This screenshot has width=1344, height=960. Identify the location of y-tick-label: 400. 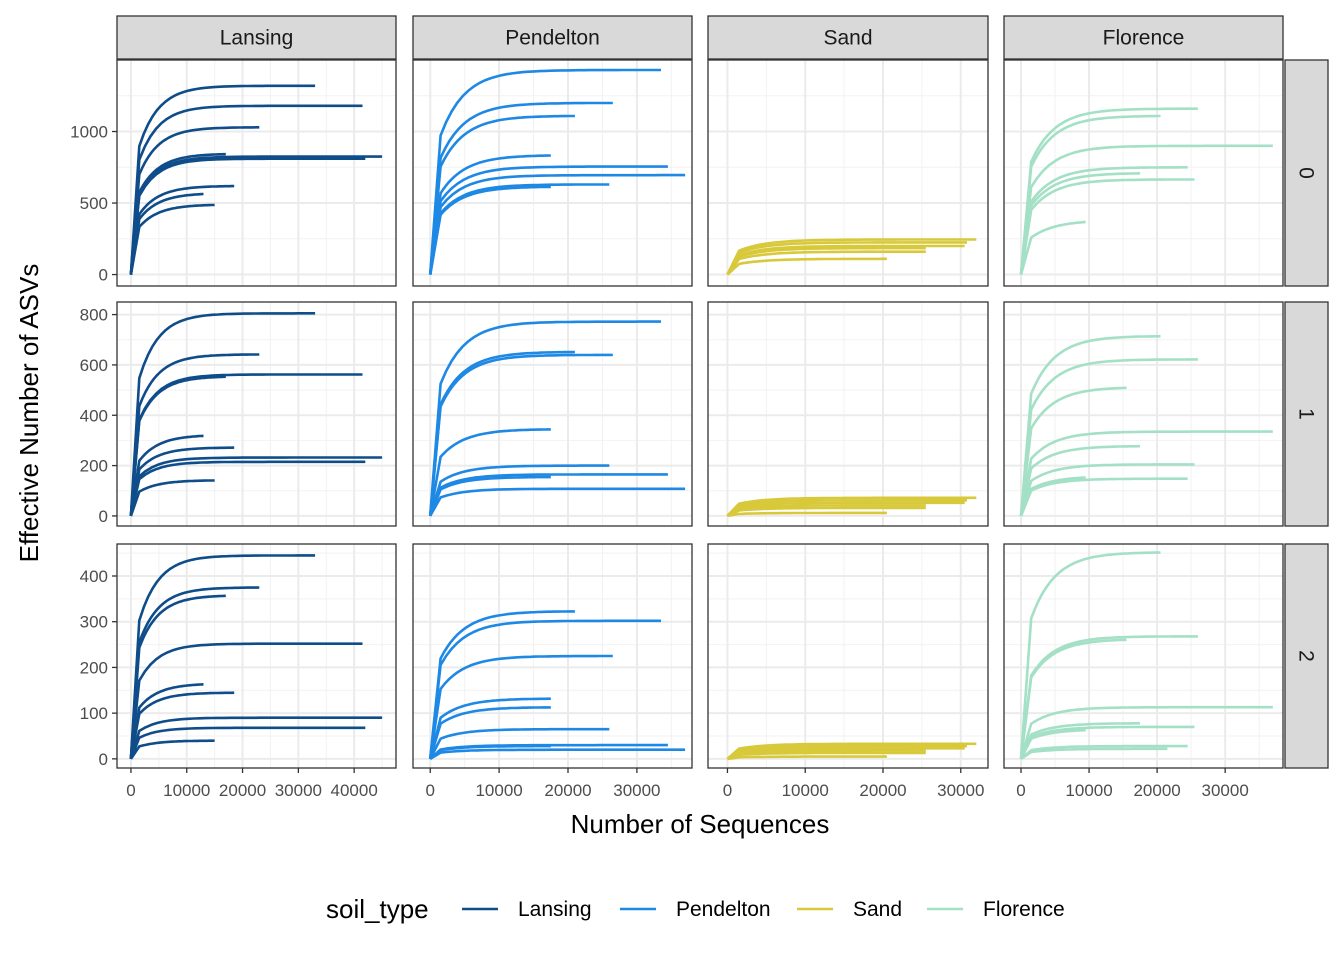
(94, 415).